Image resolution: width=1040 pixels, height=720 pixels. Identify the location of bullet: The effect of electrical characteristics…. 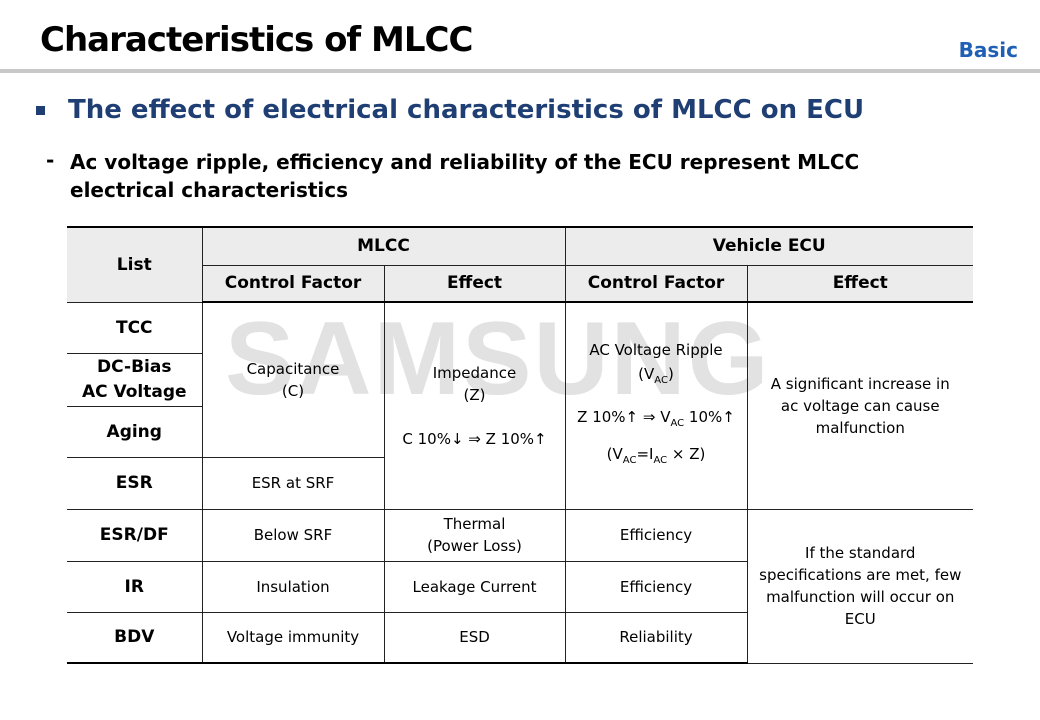
(466, 110).